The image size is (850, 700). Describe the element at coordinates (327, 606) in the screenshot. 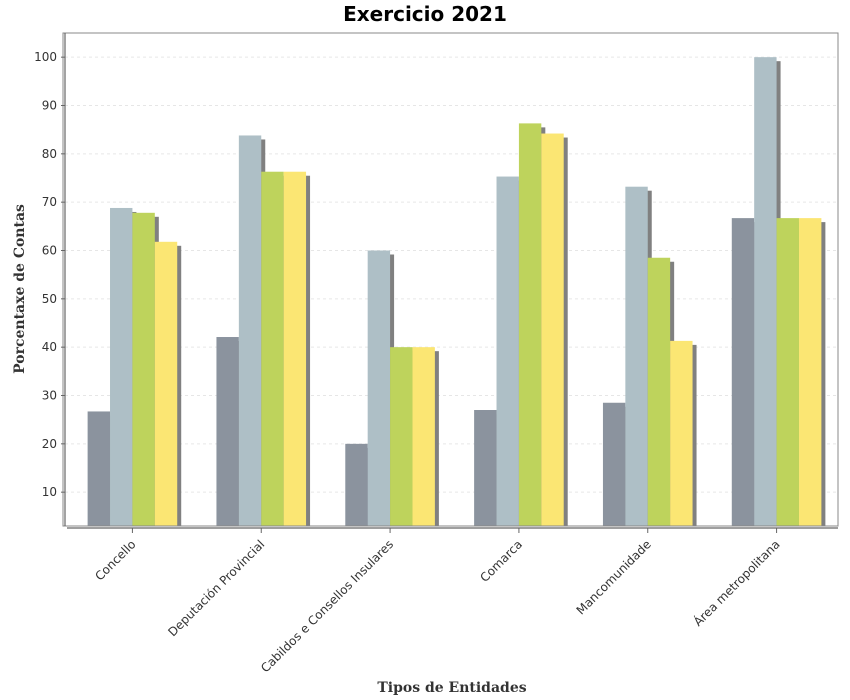

I see `x-tick-label: Cabildos e Consellos Insulares` at that location.